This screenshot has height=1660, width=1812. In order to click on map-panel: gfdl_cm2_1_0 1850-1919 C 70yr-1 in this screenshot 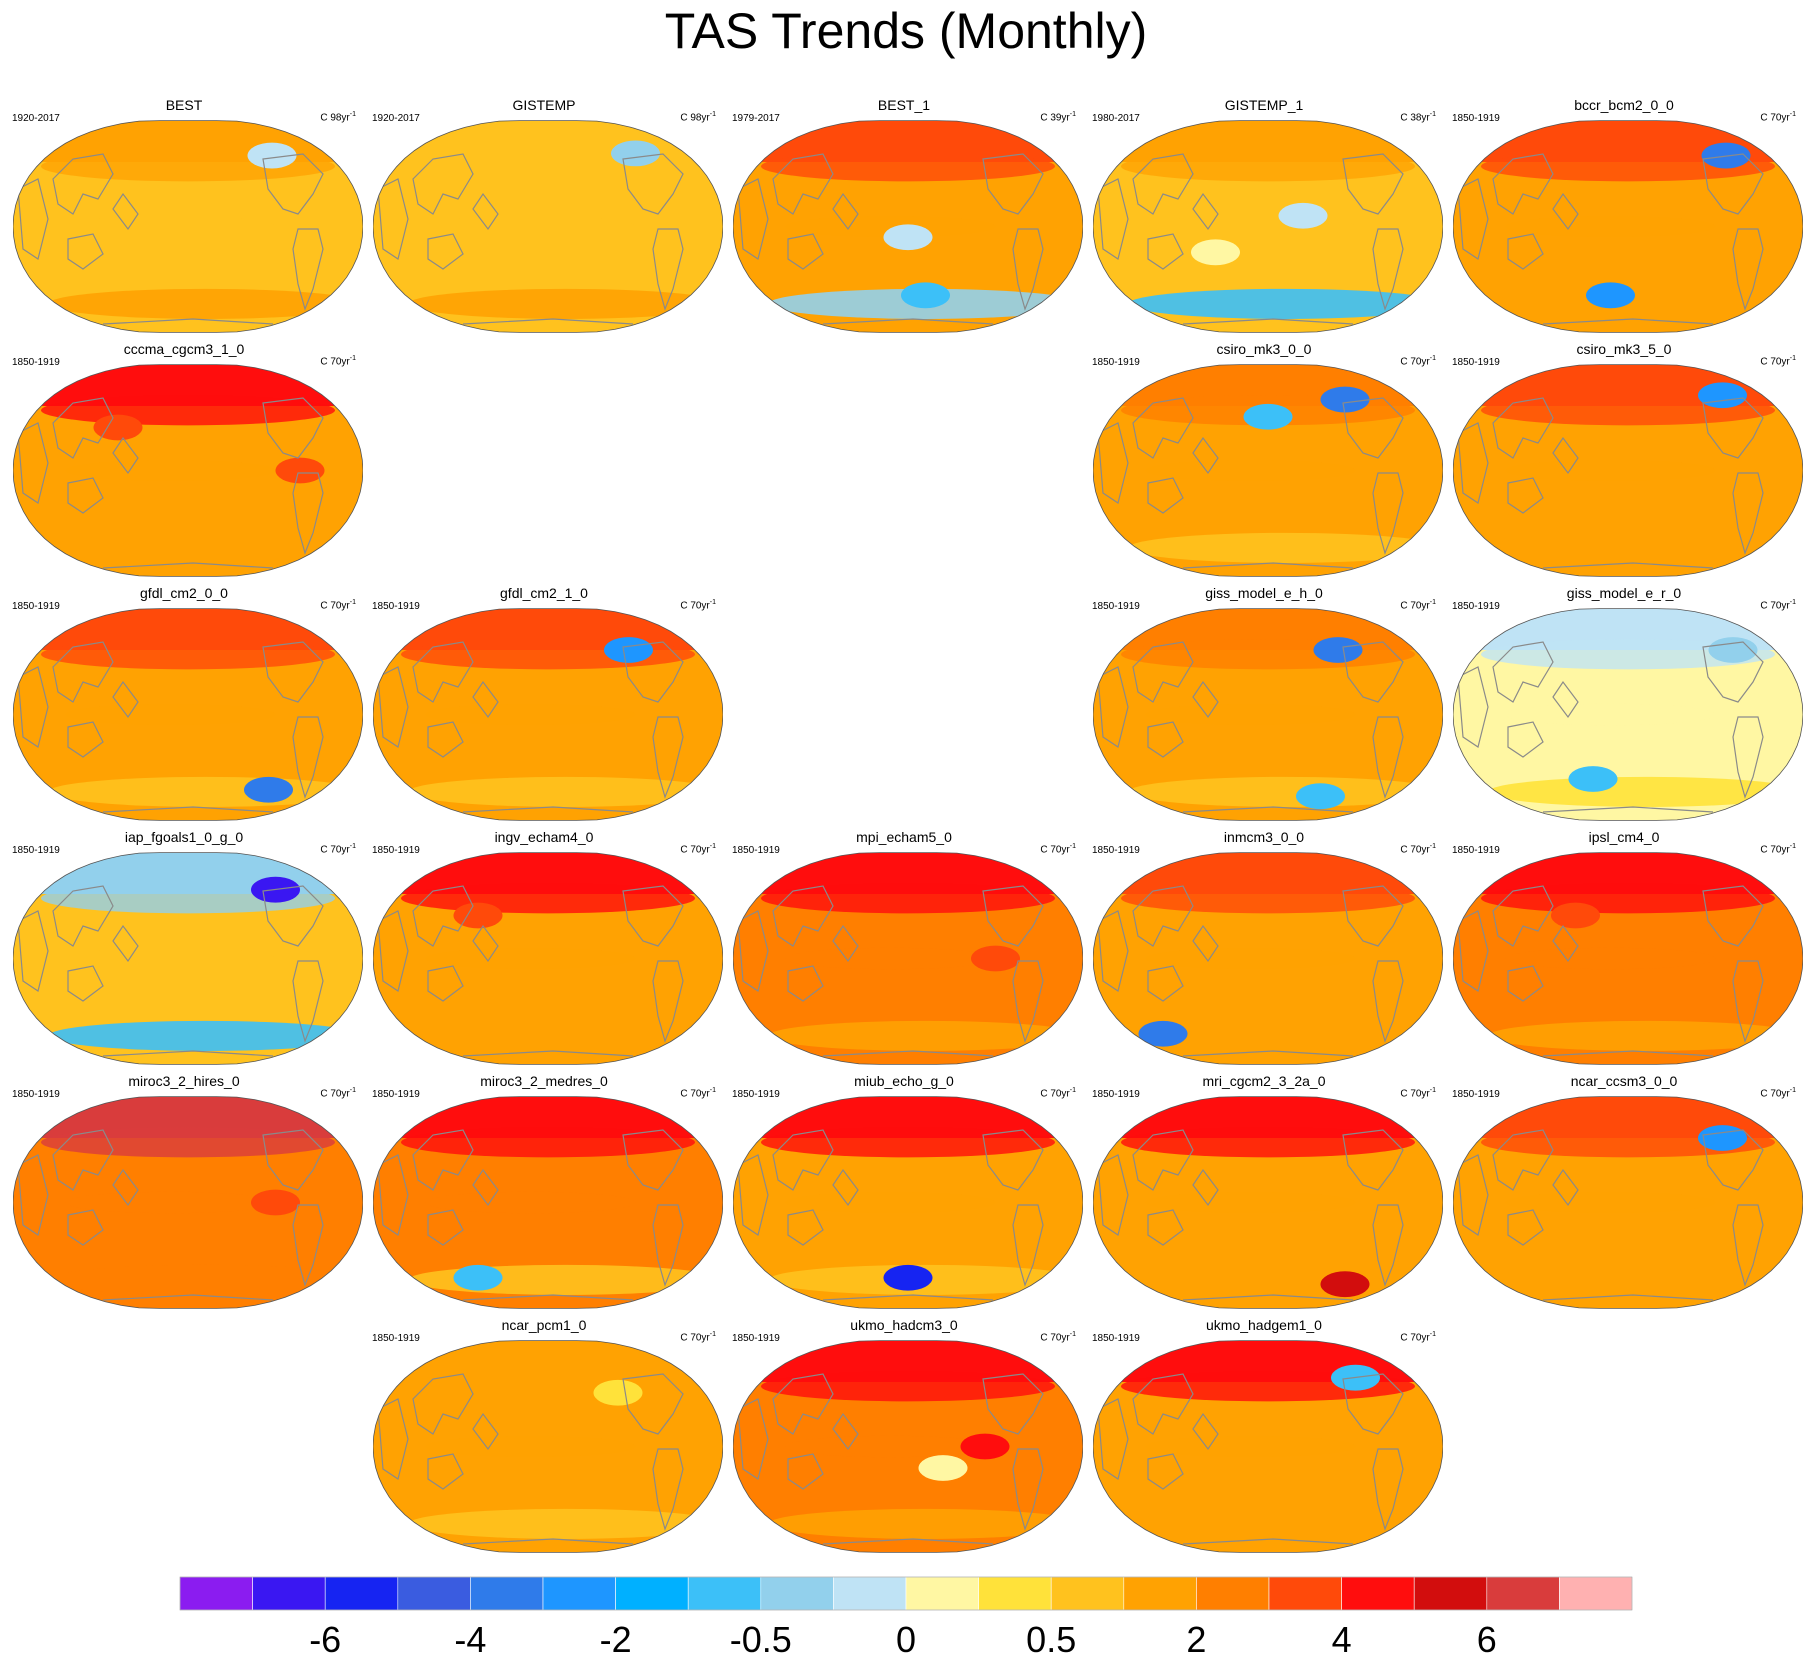, I will do `click(544, 705)`.